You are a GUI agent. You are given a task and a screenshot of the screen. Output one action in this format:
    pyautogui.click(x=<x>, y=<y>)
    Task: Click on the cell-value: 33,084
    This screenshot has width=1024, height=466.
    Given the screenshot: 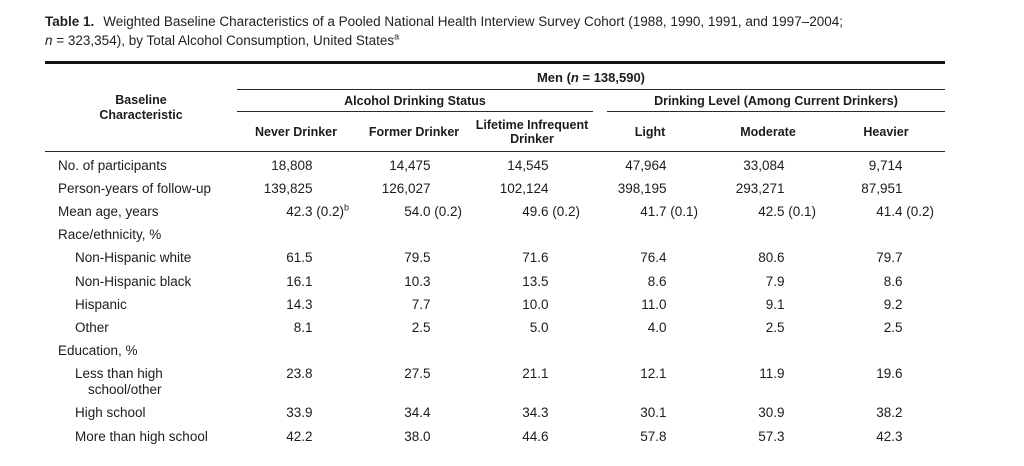 What is the action you would take?
    pyautogui.click(x=764, y=165)
    